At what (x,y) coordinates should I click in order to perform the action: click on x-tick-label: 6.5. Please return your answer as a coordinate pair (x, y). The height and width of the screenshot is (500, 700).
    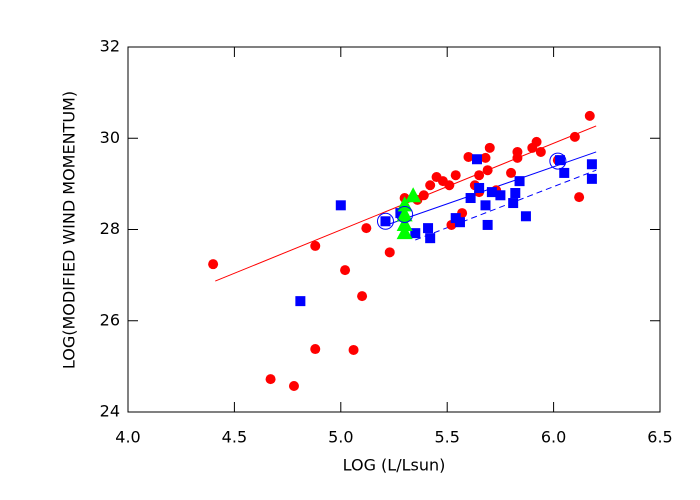
    Looking at the image, I should click on (659, 437).